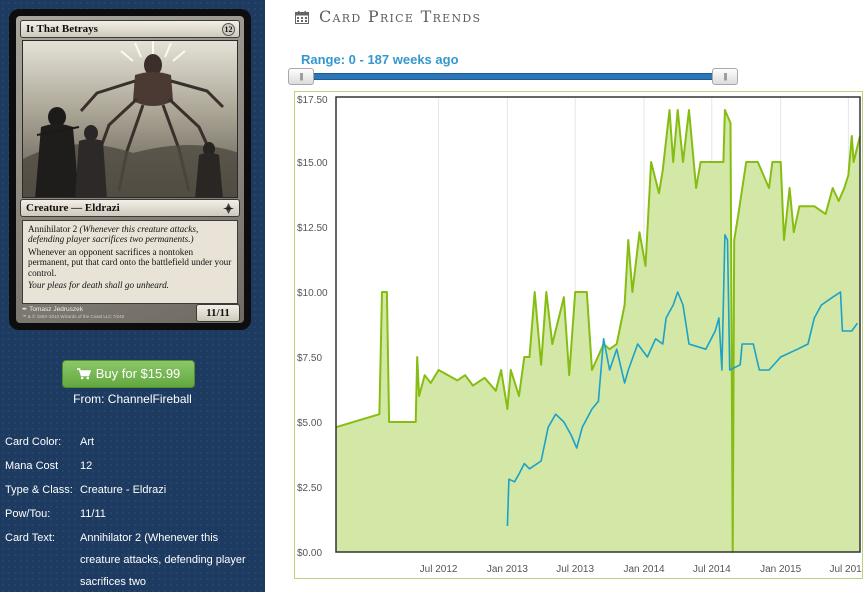 The width and height of the screenshot is (863, 592). What do you see at coordinates (132, 442) in the screenshot?
I see `info-row-color: Card Color: Art` at bounding box center [132, 442].